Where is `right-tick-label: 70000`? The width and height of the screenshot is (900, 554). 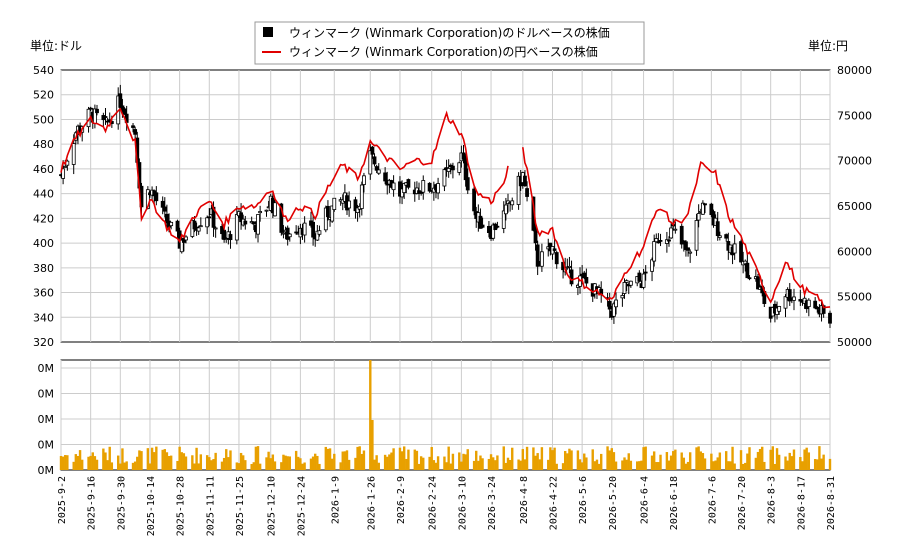
right-tick-label: 70000 is located at coordinates (854, 161).